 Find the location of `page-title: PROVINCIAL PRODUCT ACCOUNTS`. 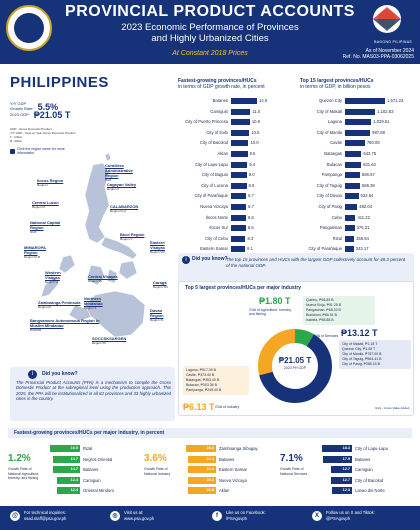

page-title: PROVINCIAL PRODUCT ACCOUNTS is located at coordinates (210, 11).